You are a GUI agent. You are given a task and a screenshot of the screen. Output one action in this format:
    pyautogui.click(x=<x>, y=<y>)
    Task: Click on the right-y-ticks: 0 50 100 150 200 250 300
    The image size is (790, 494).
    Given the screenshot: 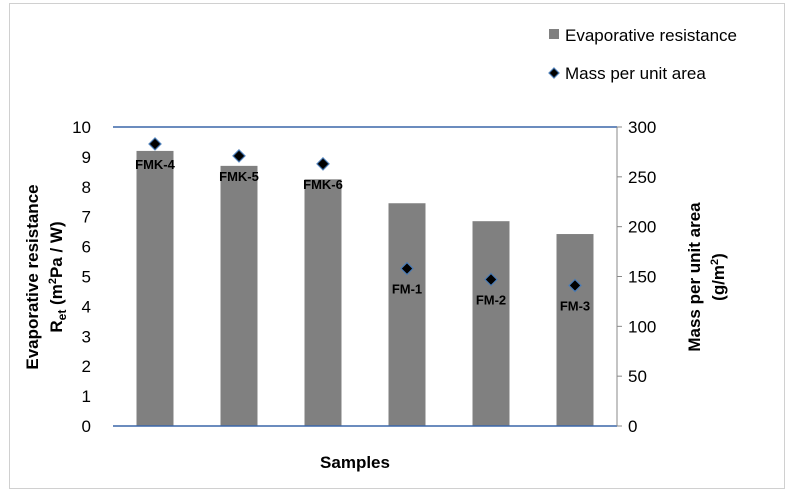 What is the action you would take?
    pyautogui.click(x=636, y=277)
    